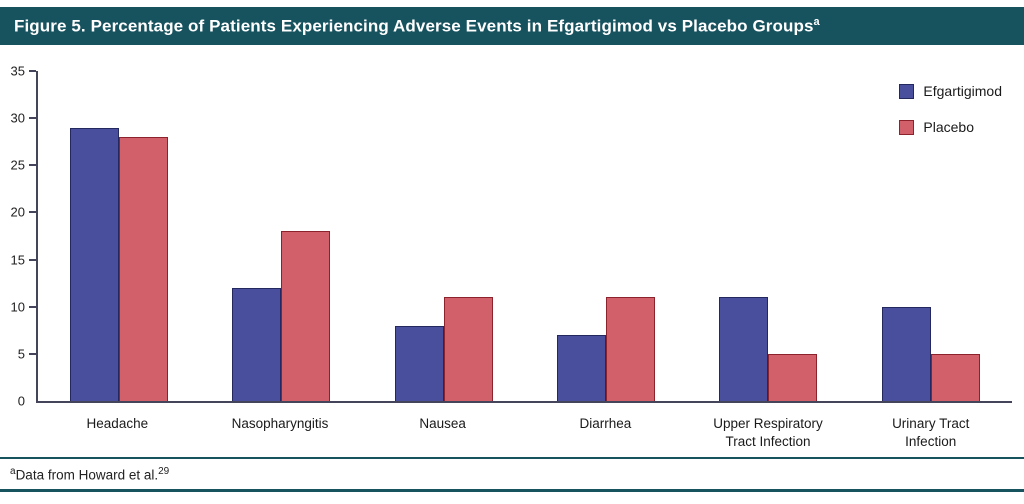 This screenshot has width=1024, height=504. I want to click on legend-item-efgartigimod: Efgartigimod, so click(950, 91).